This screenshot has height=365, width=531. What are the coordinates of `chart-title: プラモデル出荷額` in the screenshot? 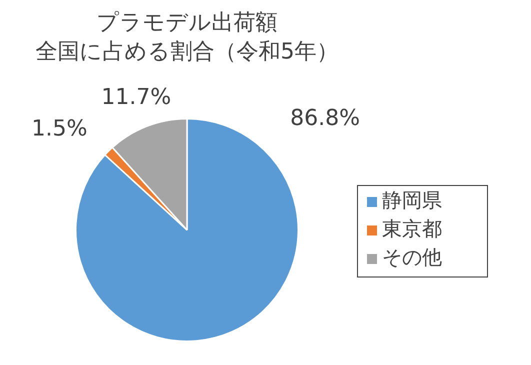 It's located at (187, 23).